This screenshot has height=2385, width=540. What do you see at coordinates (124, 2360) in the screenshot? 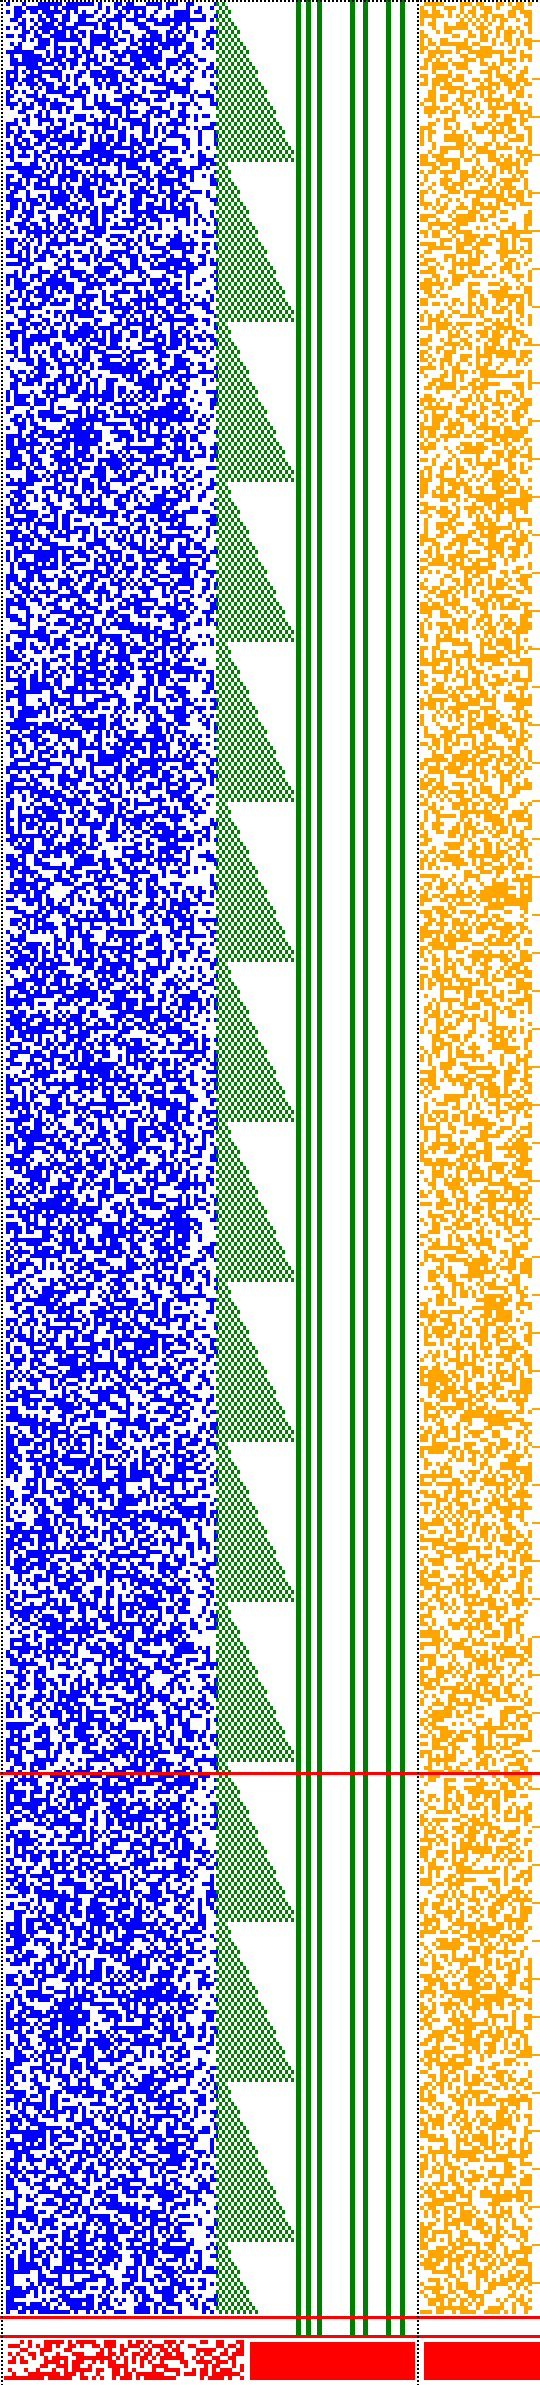
I see `red-bit-cells` at bounding box center [124, 2360].